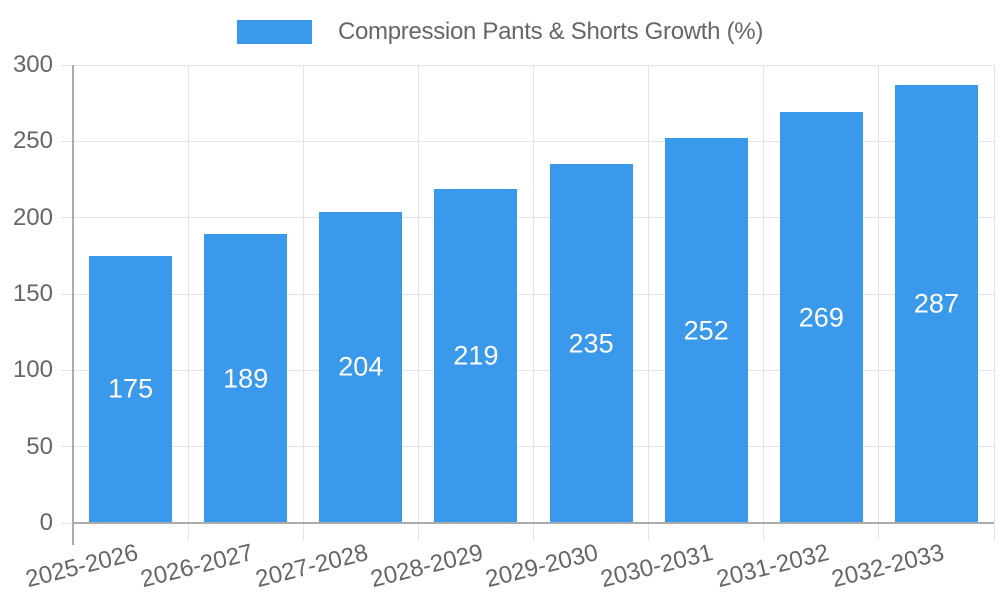 This screenshot has height=600, width=1000. I want to click on x-tick-label: 2032-2033, so click(887, 566).